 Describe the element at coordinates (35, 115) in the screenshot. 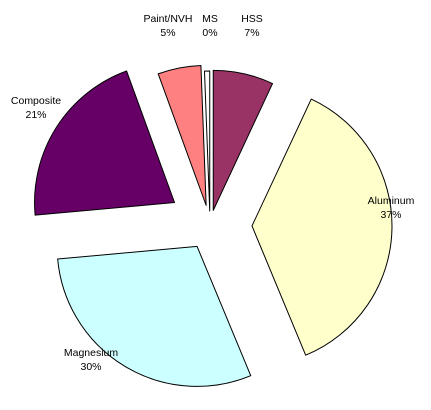

I see `slice-percent: 21%` at that location.